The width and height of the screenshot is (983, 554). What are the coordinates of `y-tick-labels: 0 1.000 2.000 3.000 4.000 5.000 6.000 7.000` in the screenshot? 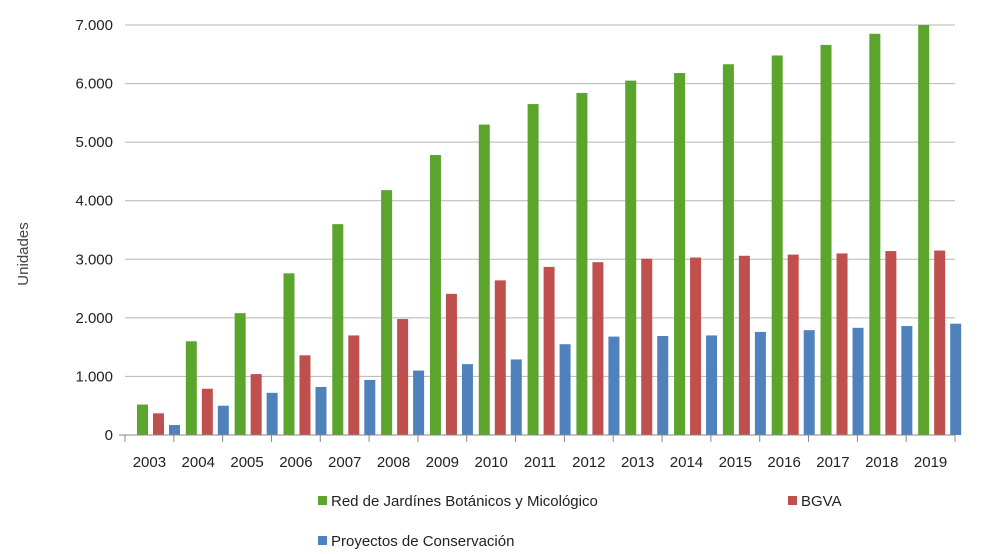 It's located at (94, 230).